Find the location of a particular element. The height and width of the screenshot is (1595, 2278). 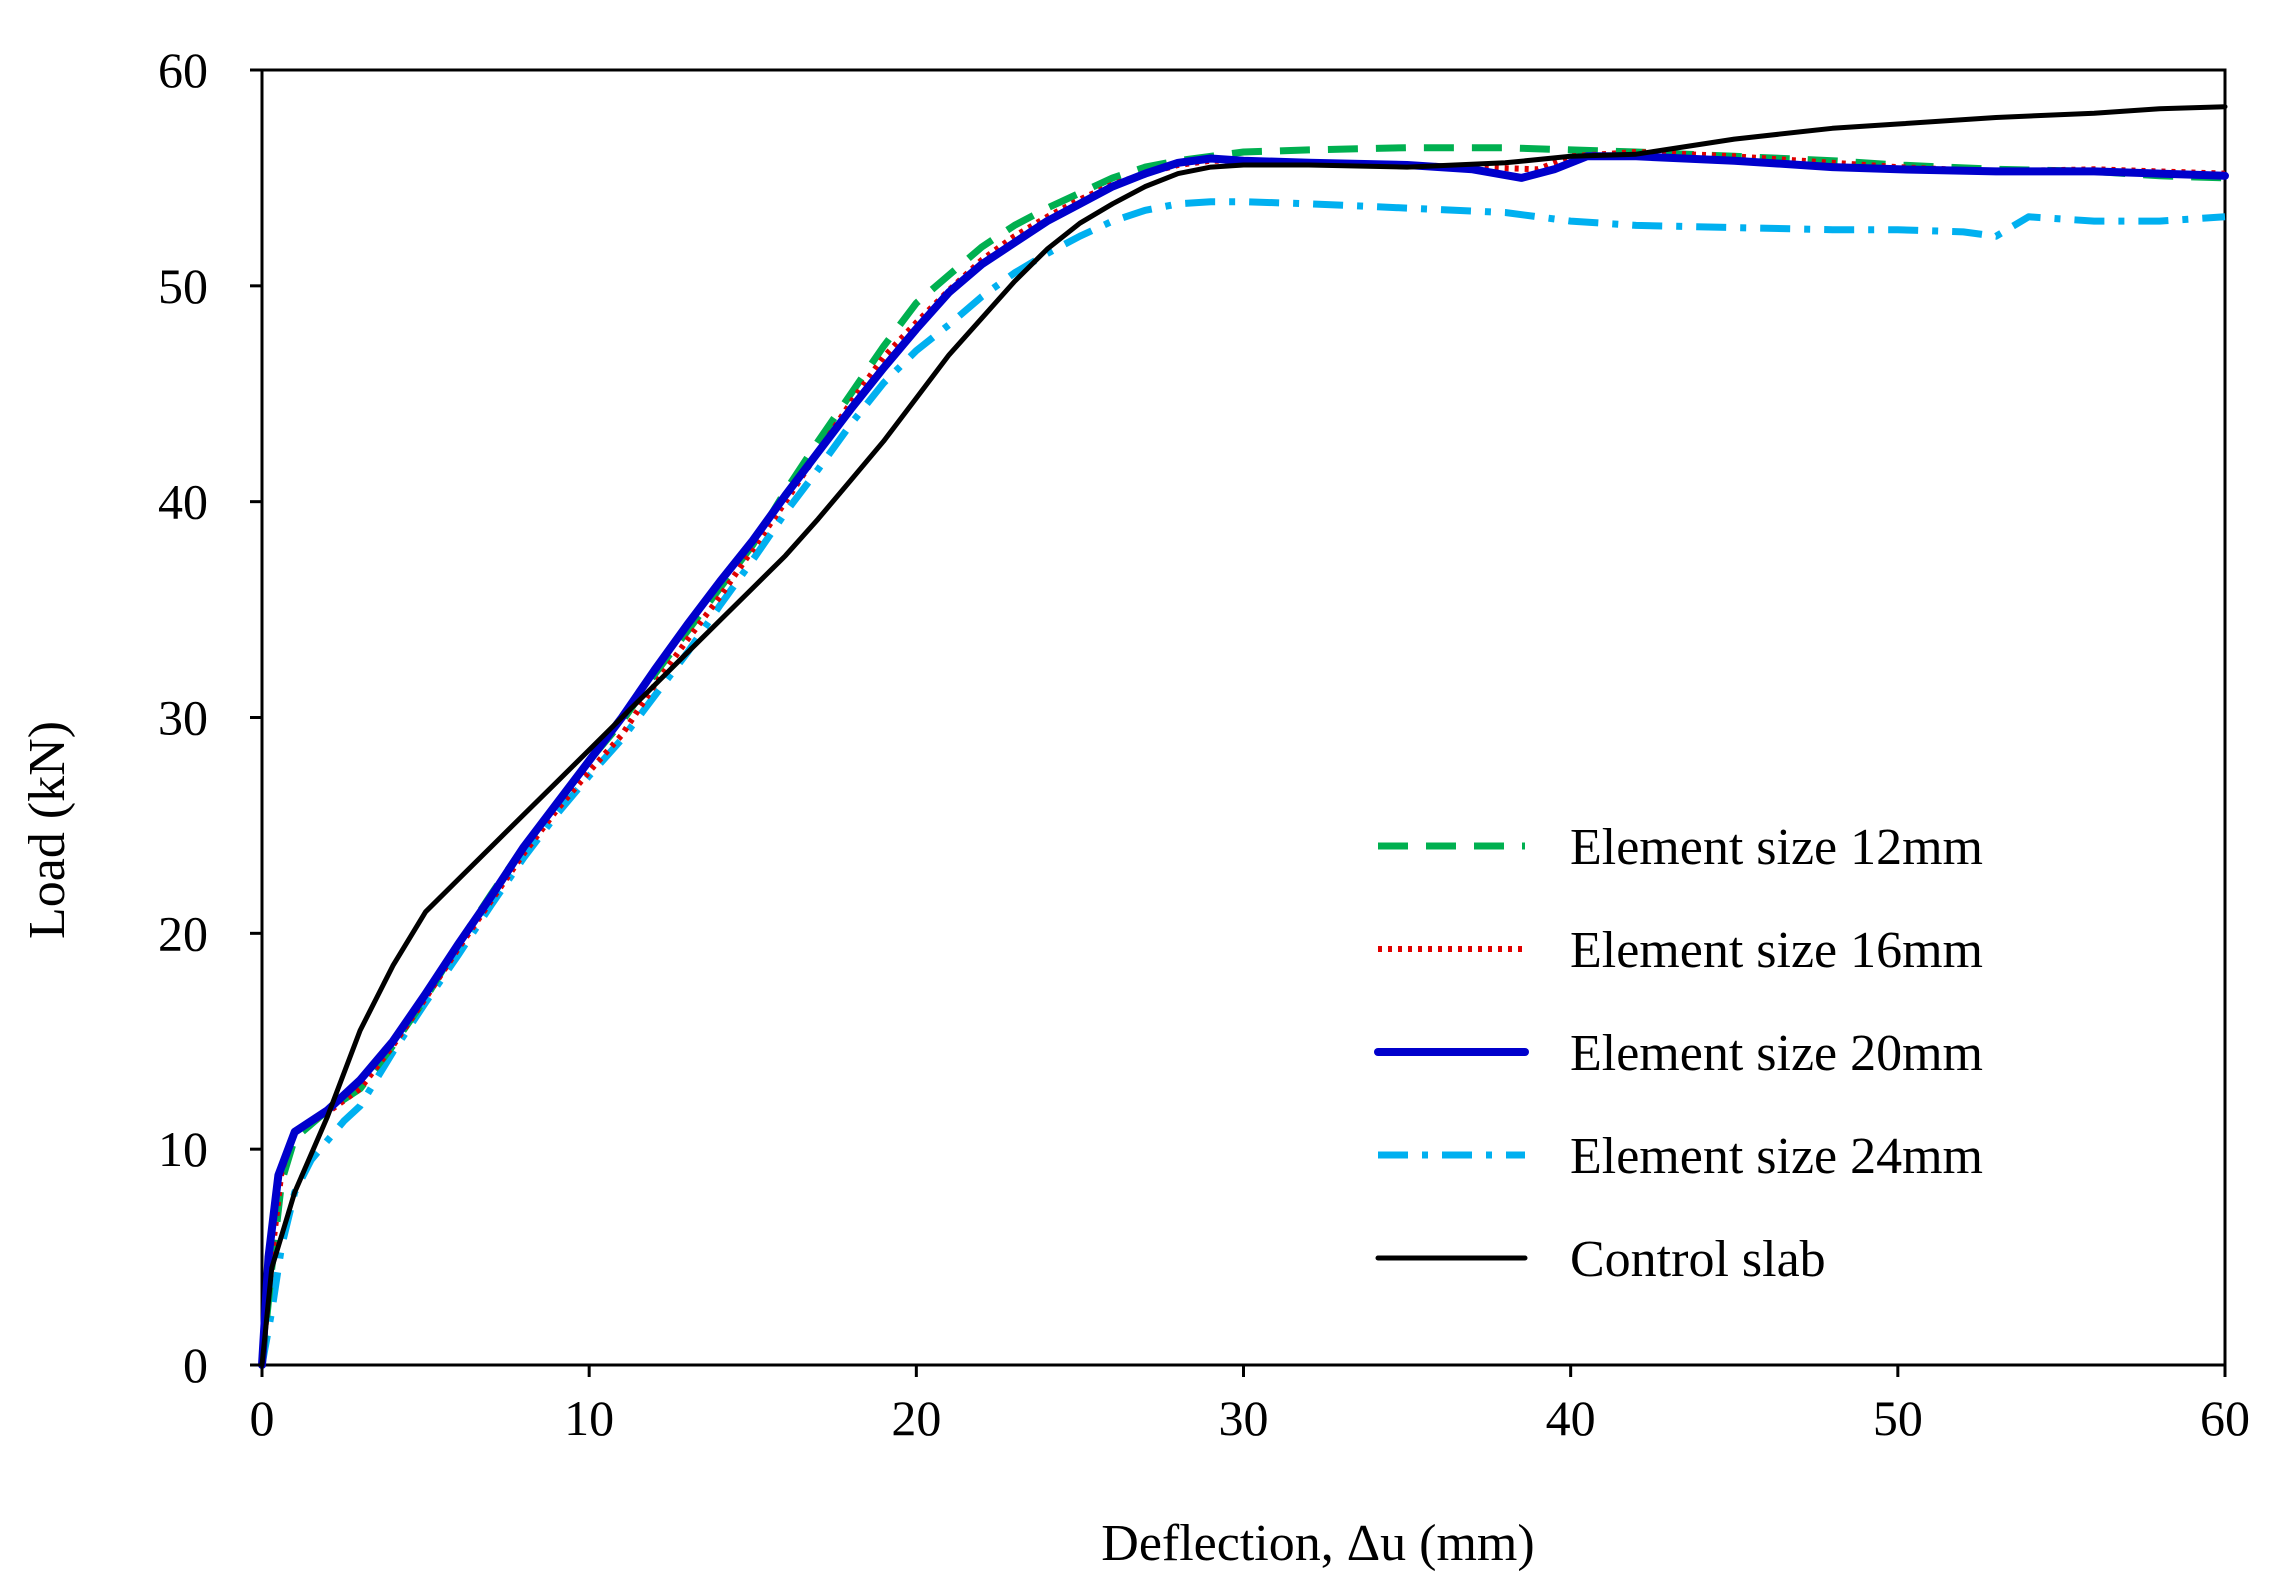

legend-label-2: Element size 16mm is located at coordinates (1776, 950).